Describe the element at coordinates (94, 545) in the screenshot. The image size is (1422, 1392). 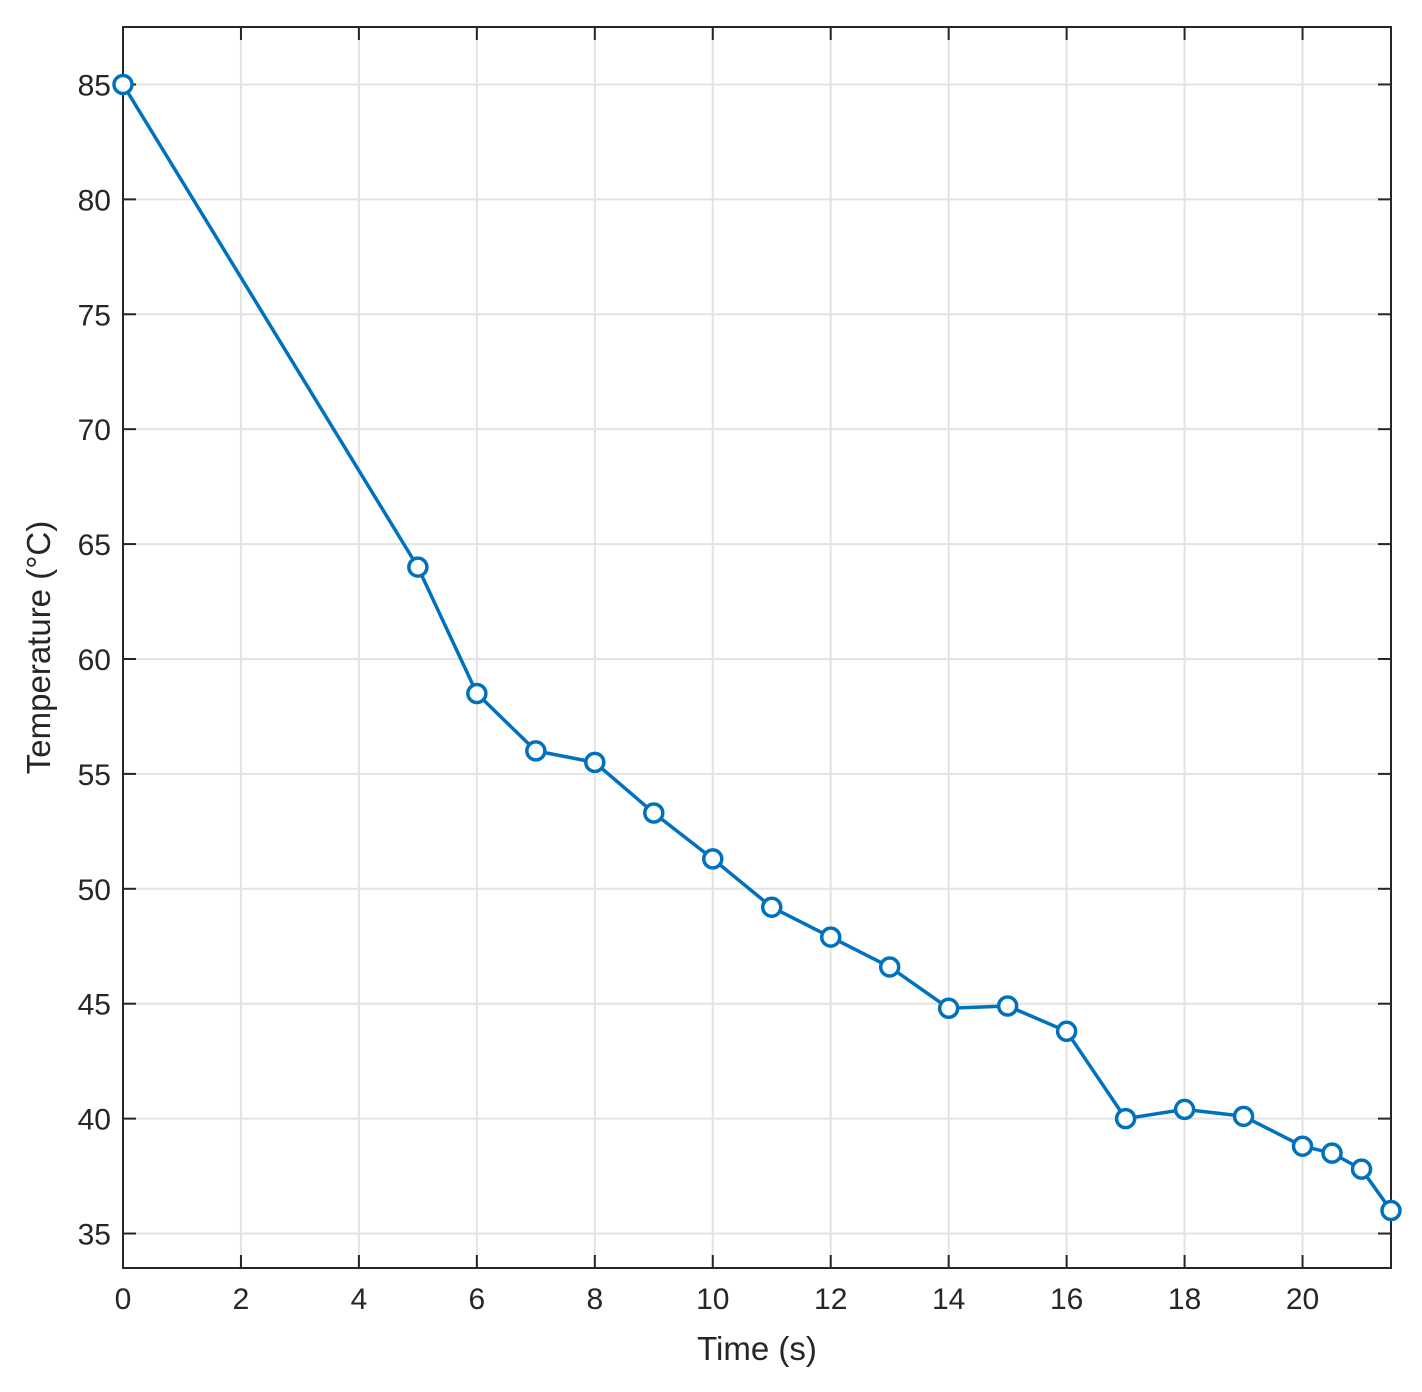
I see `y-tick-label: 65` at that location.